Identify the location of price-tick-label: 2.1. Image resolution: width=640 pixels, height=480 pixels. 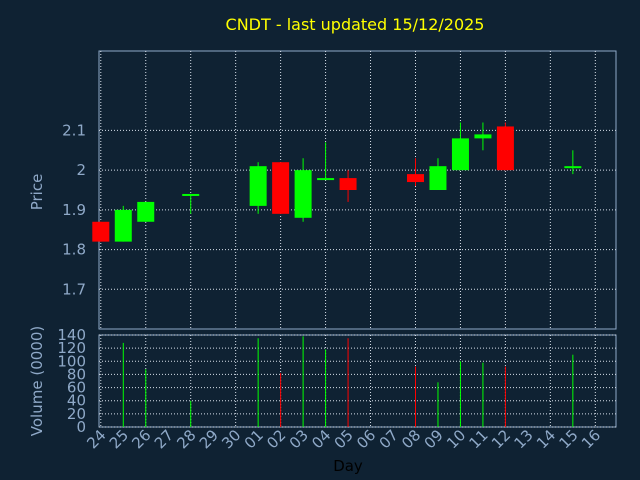
(74, 130).